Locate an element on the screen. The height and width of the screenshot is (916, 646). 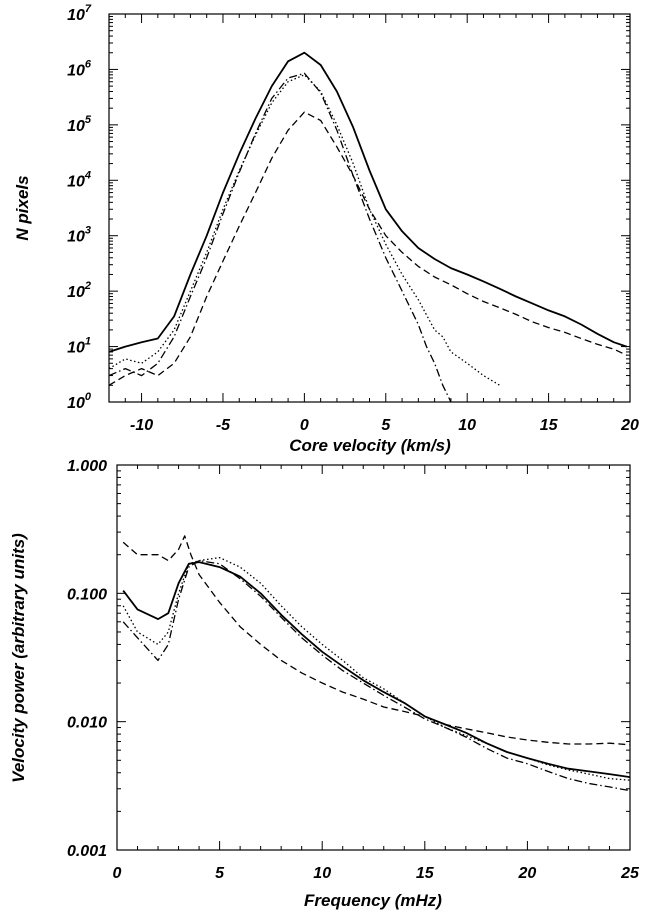
y-tick-label: 0.001 is located at coordinates (87, 851).